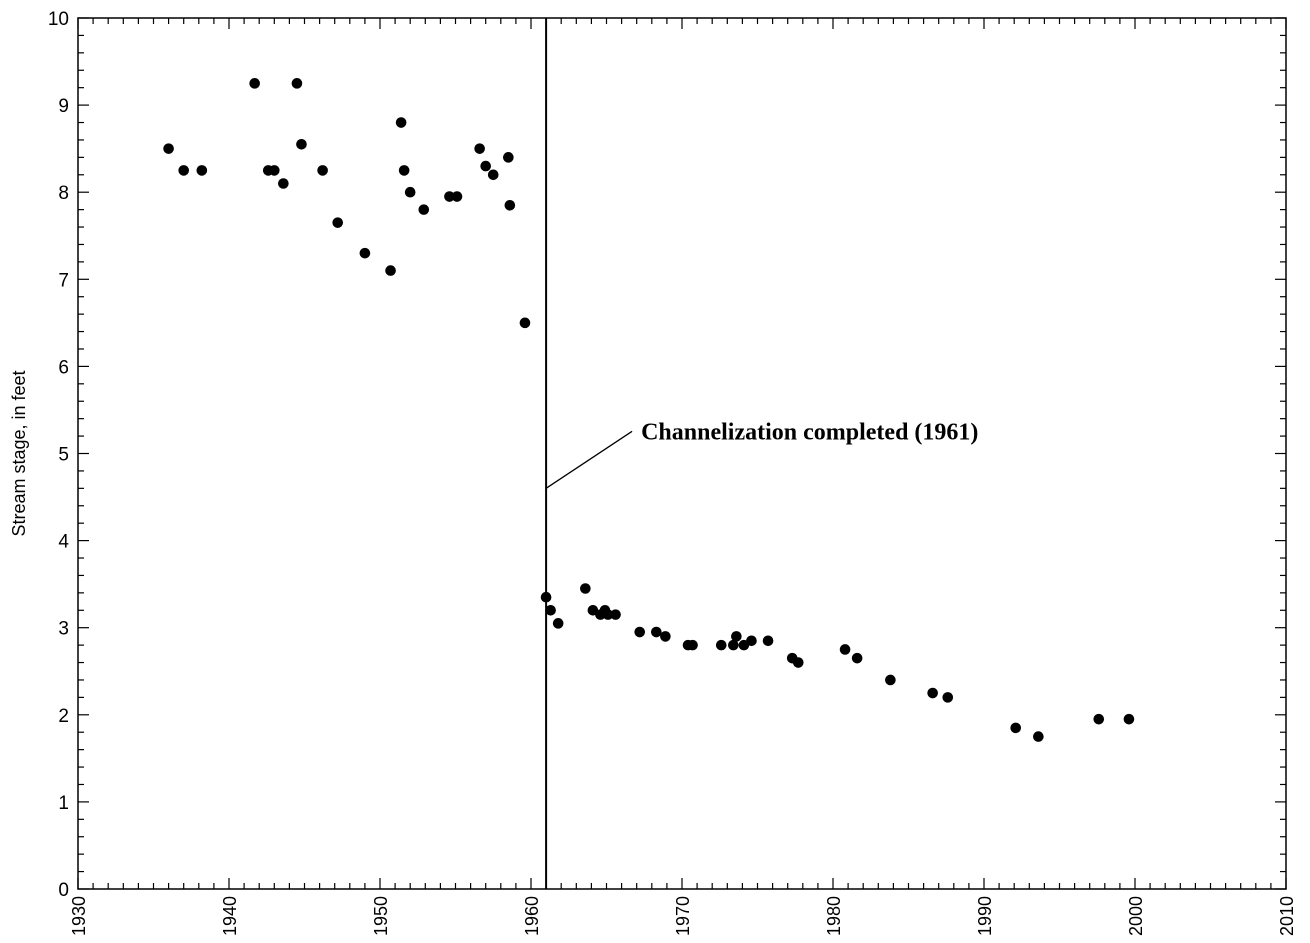 This screenshot has width=1310, height=943. I want to click on y-tick-label: 1, so click(63, 803).